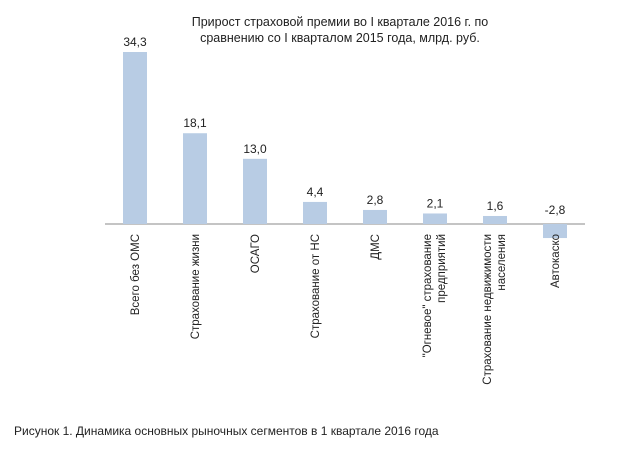 The width and height of the screenshot is (620, 451). I want to click on category-label-4: ДМС, so click(376, 247).